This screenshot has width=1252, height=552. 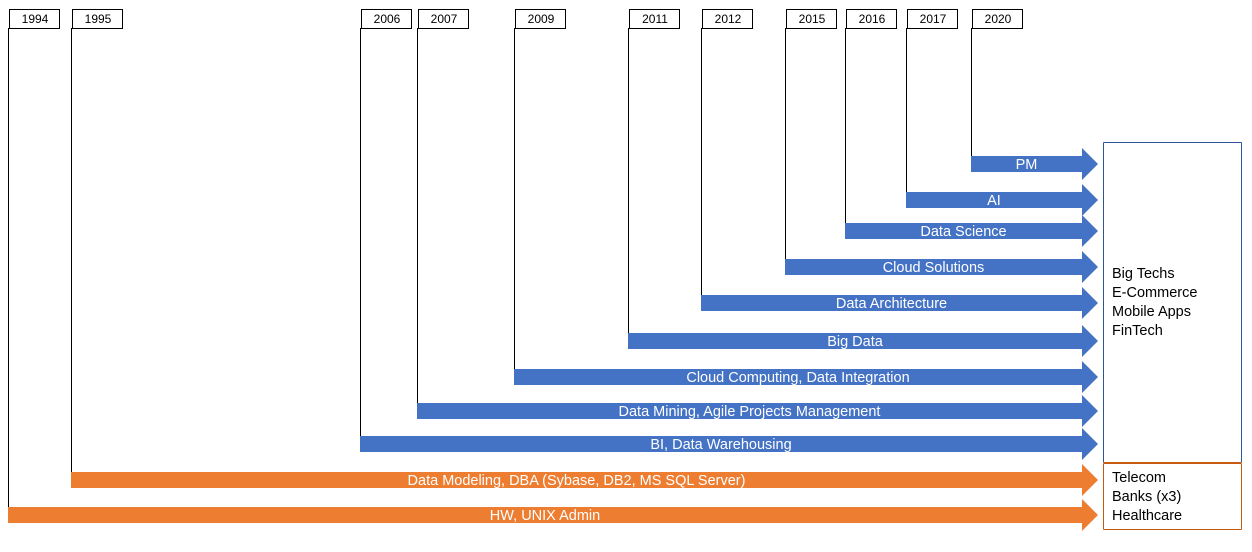 I want to click on timeline-arrow-1994: HW, UNIX Admin, so click(x=553, y=515).